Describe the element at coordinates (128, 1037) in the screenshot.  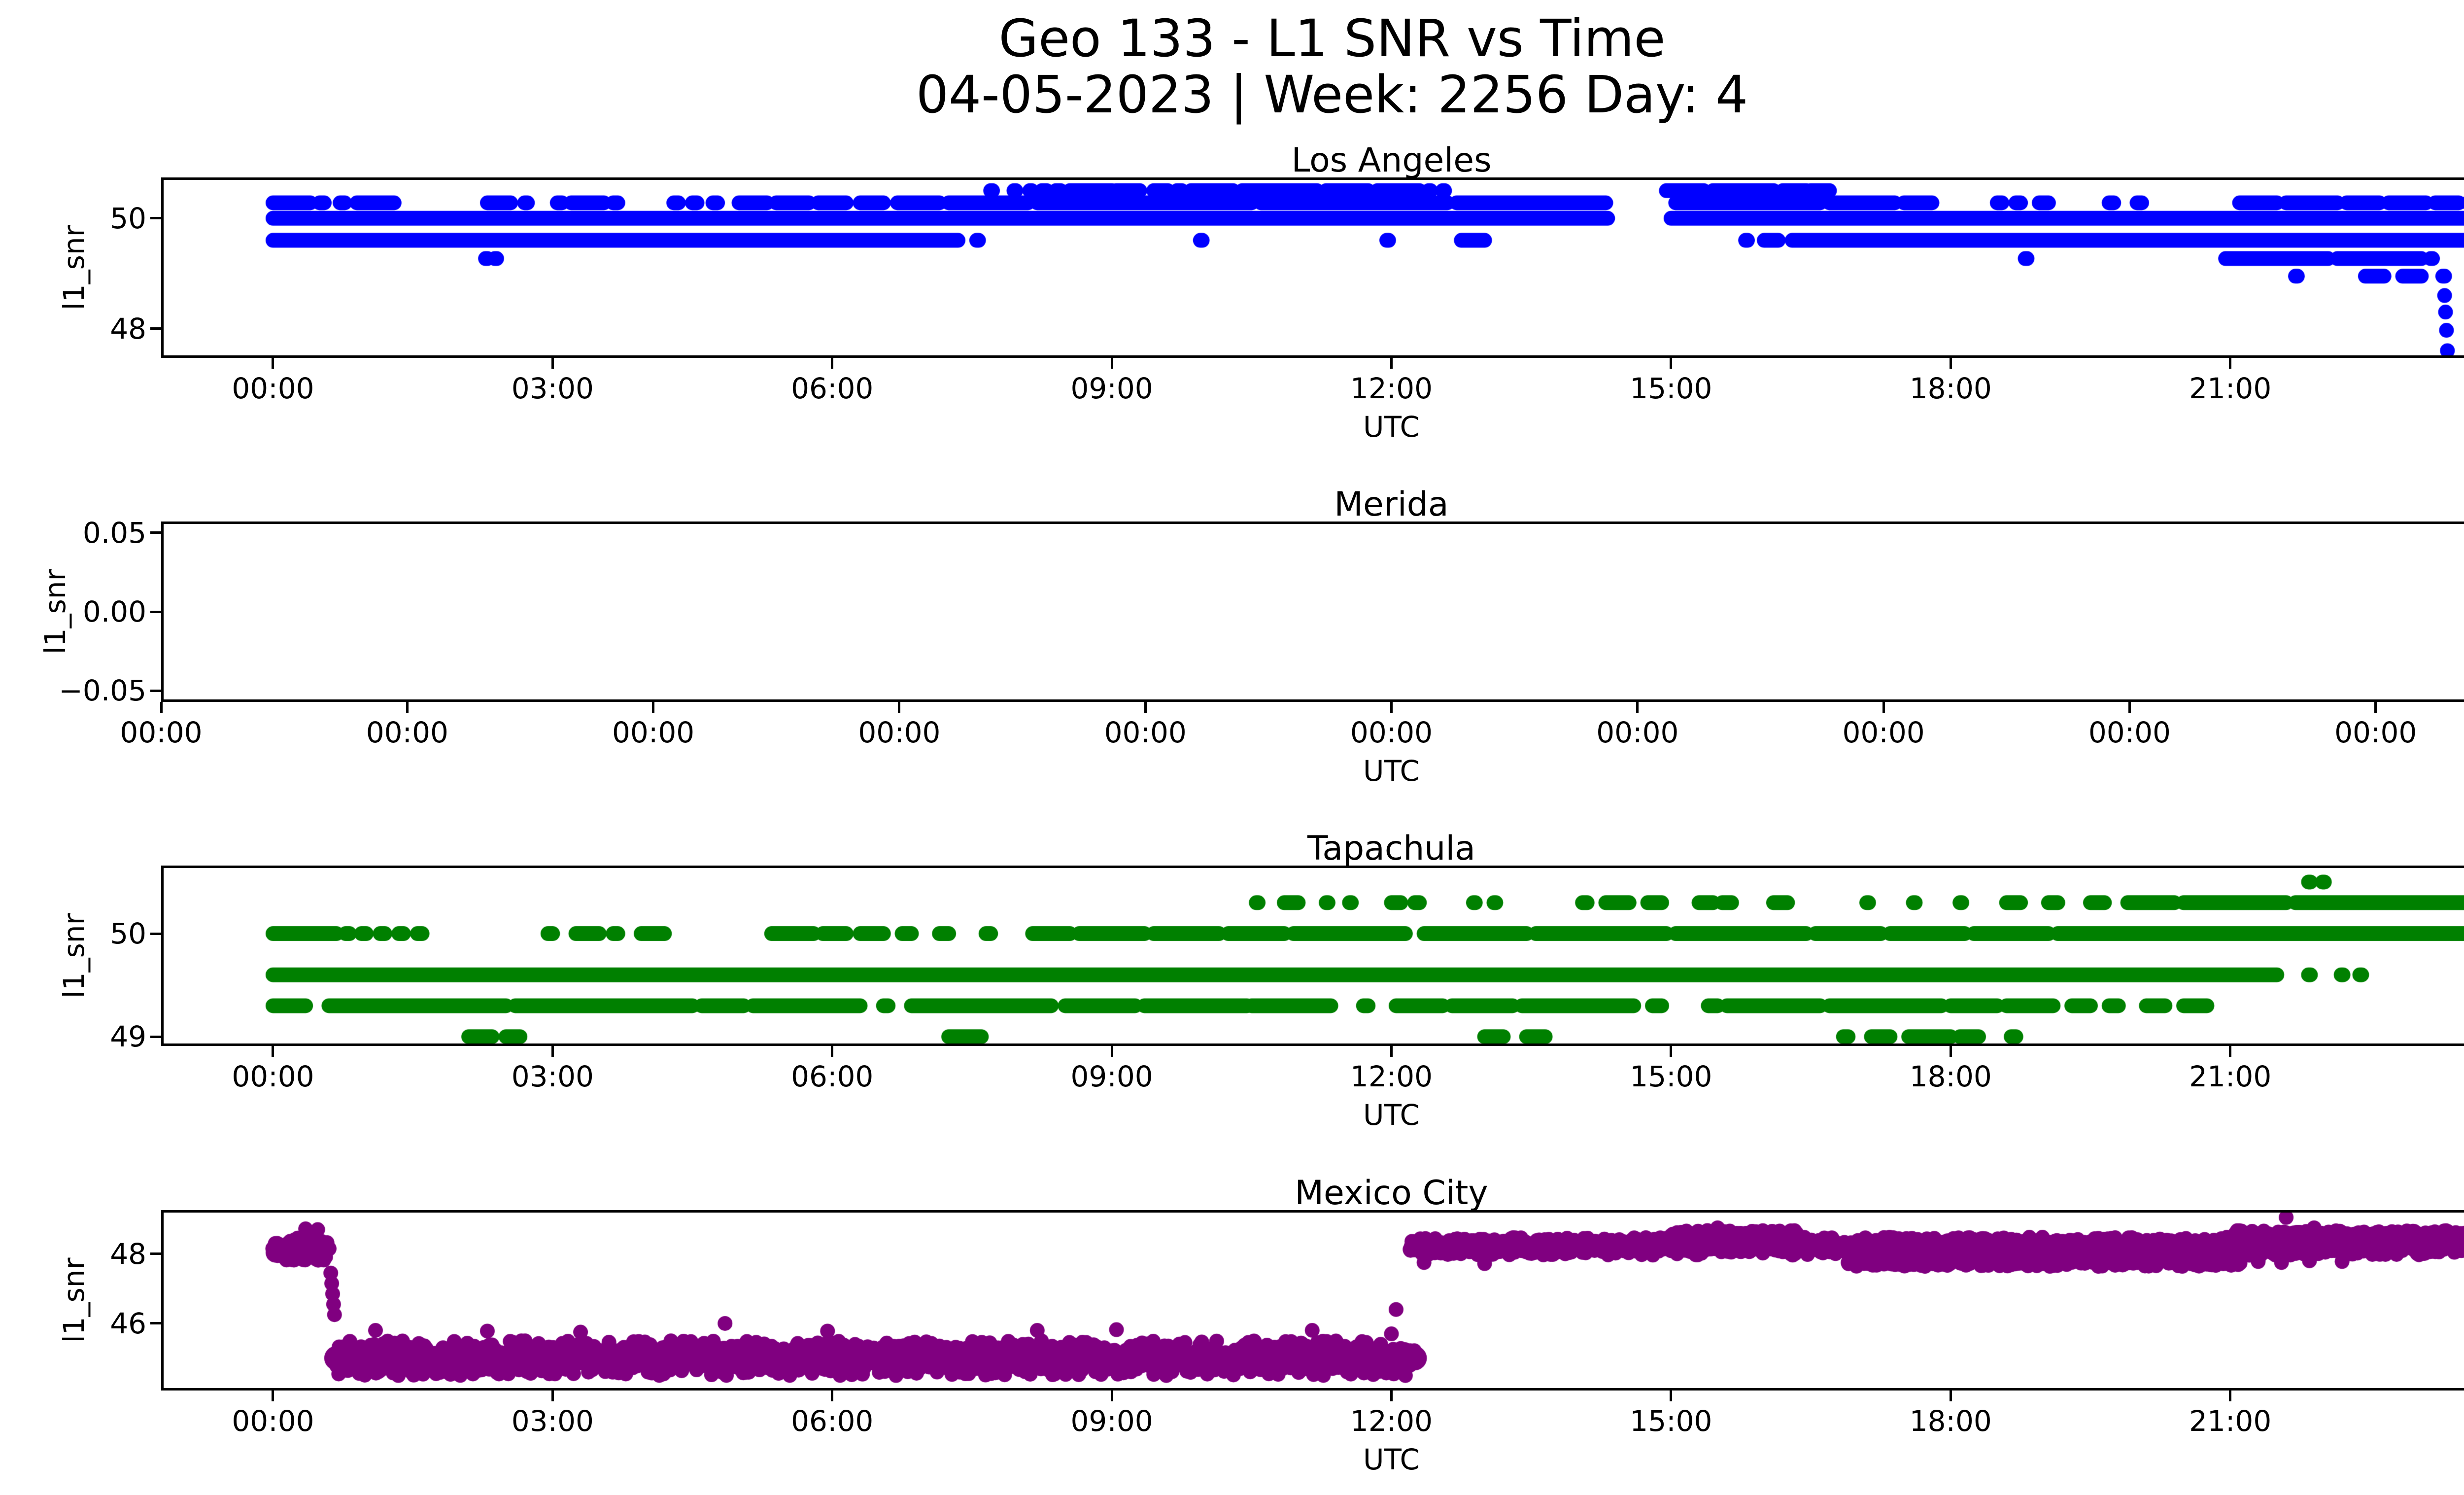
I see `y-tick-label: 49` at that location.